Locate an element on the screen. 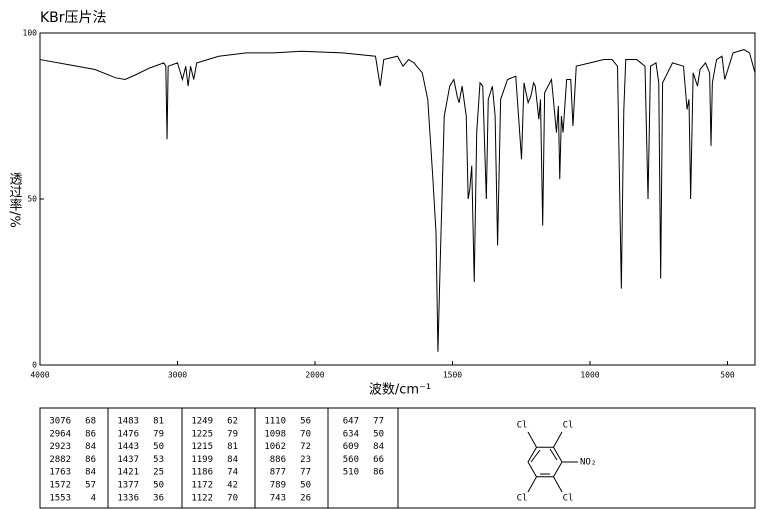 This screenshot has height=510, width=765. chart-title: KBr压片法 is located at coordinates (73, 18).